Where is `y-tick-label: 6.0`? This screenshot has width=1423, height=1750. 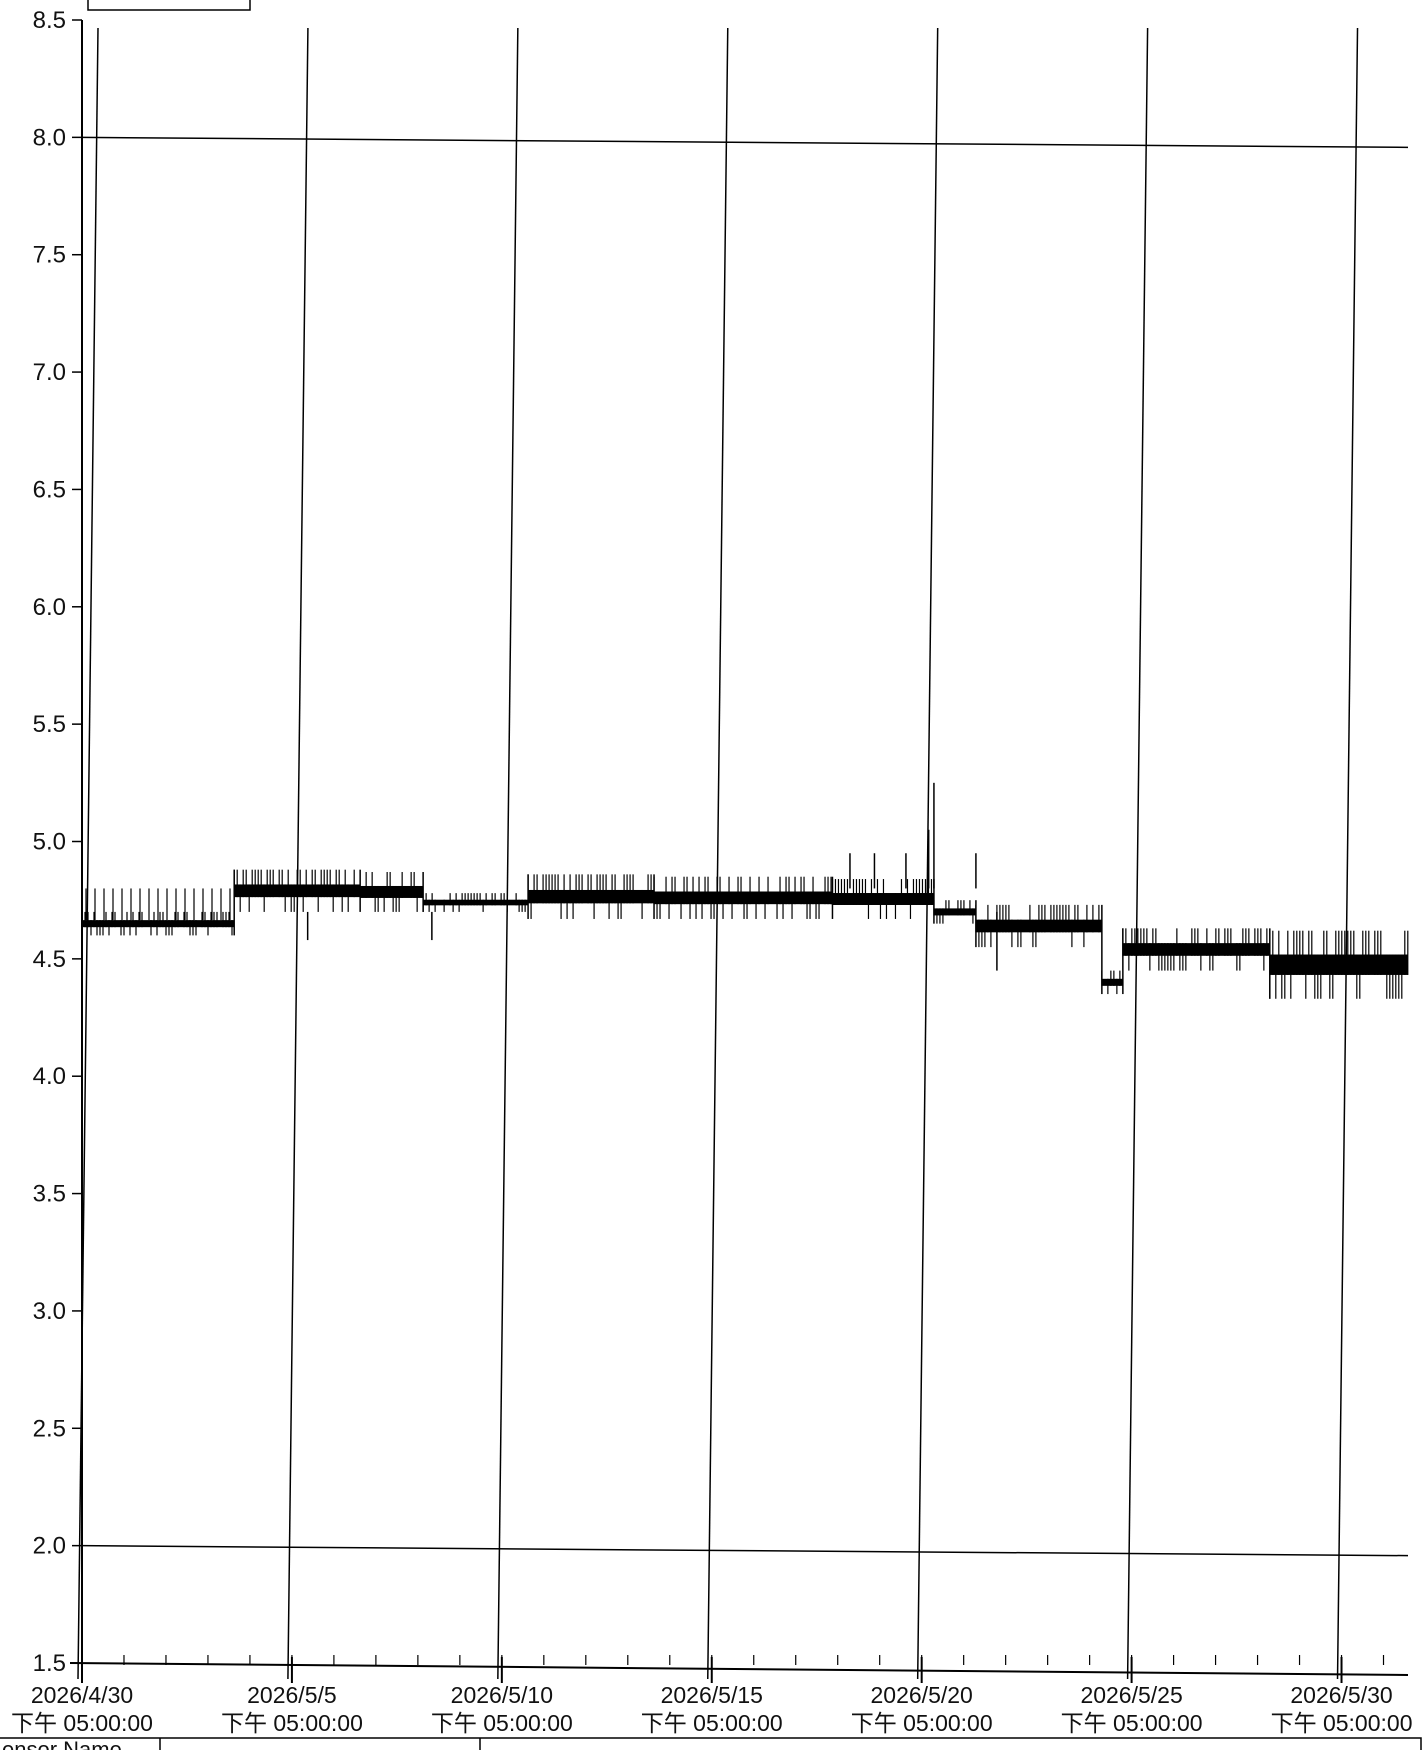
y-tick-label: 6.0 is located at coordinates (49, 607).